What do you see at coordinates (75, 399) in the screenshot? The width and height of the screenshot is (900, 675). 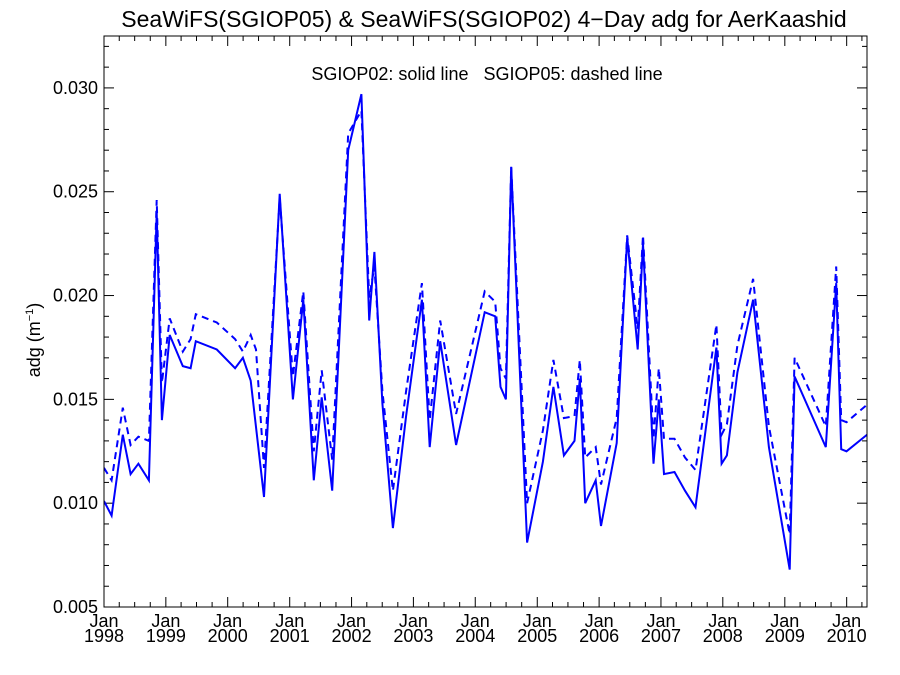 I see `y-tick-label: 0.015` at bounding box center [75, 399].